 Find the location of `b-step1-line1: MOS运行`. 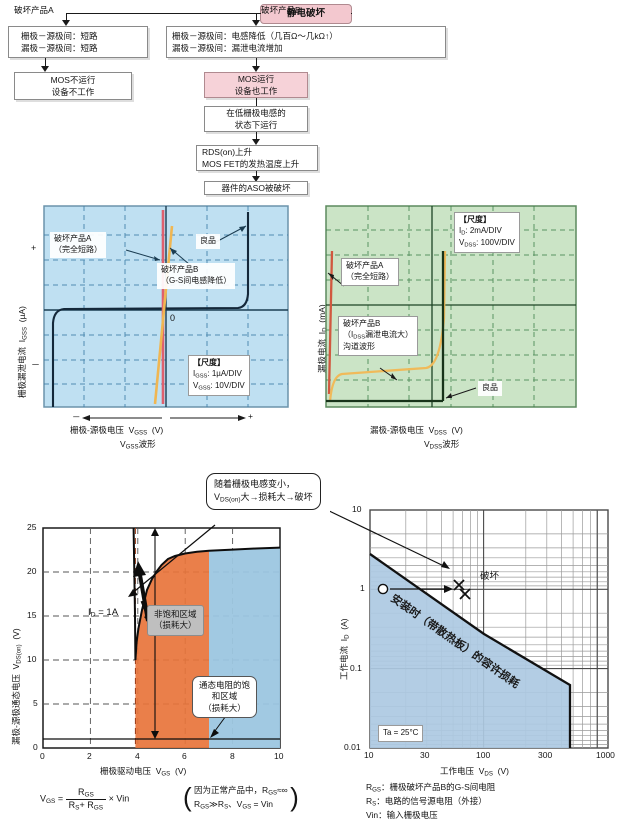

b-step1-line1: MOS运行 is located at coordinates (256, 78).